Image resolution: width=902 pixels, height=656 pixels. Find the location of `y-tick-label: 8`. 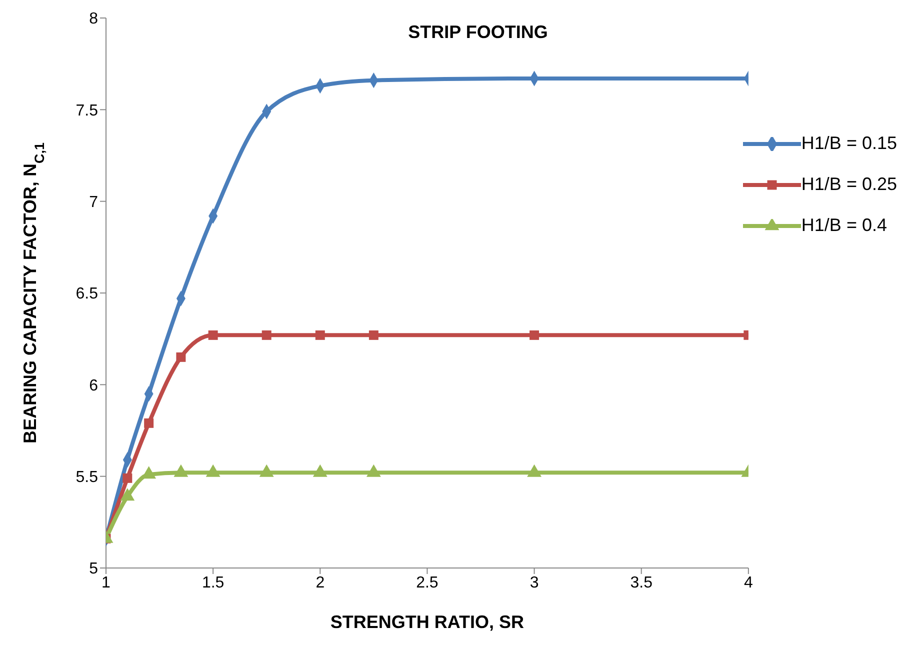

y-tick-label: 8 is located at coordinates (93, 19).